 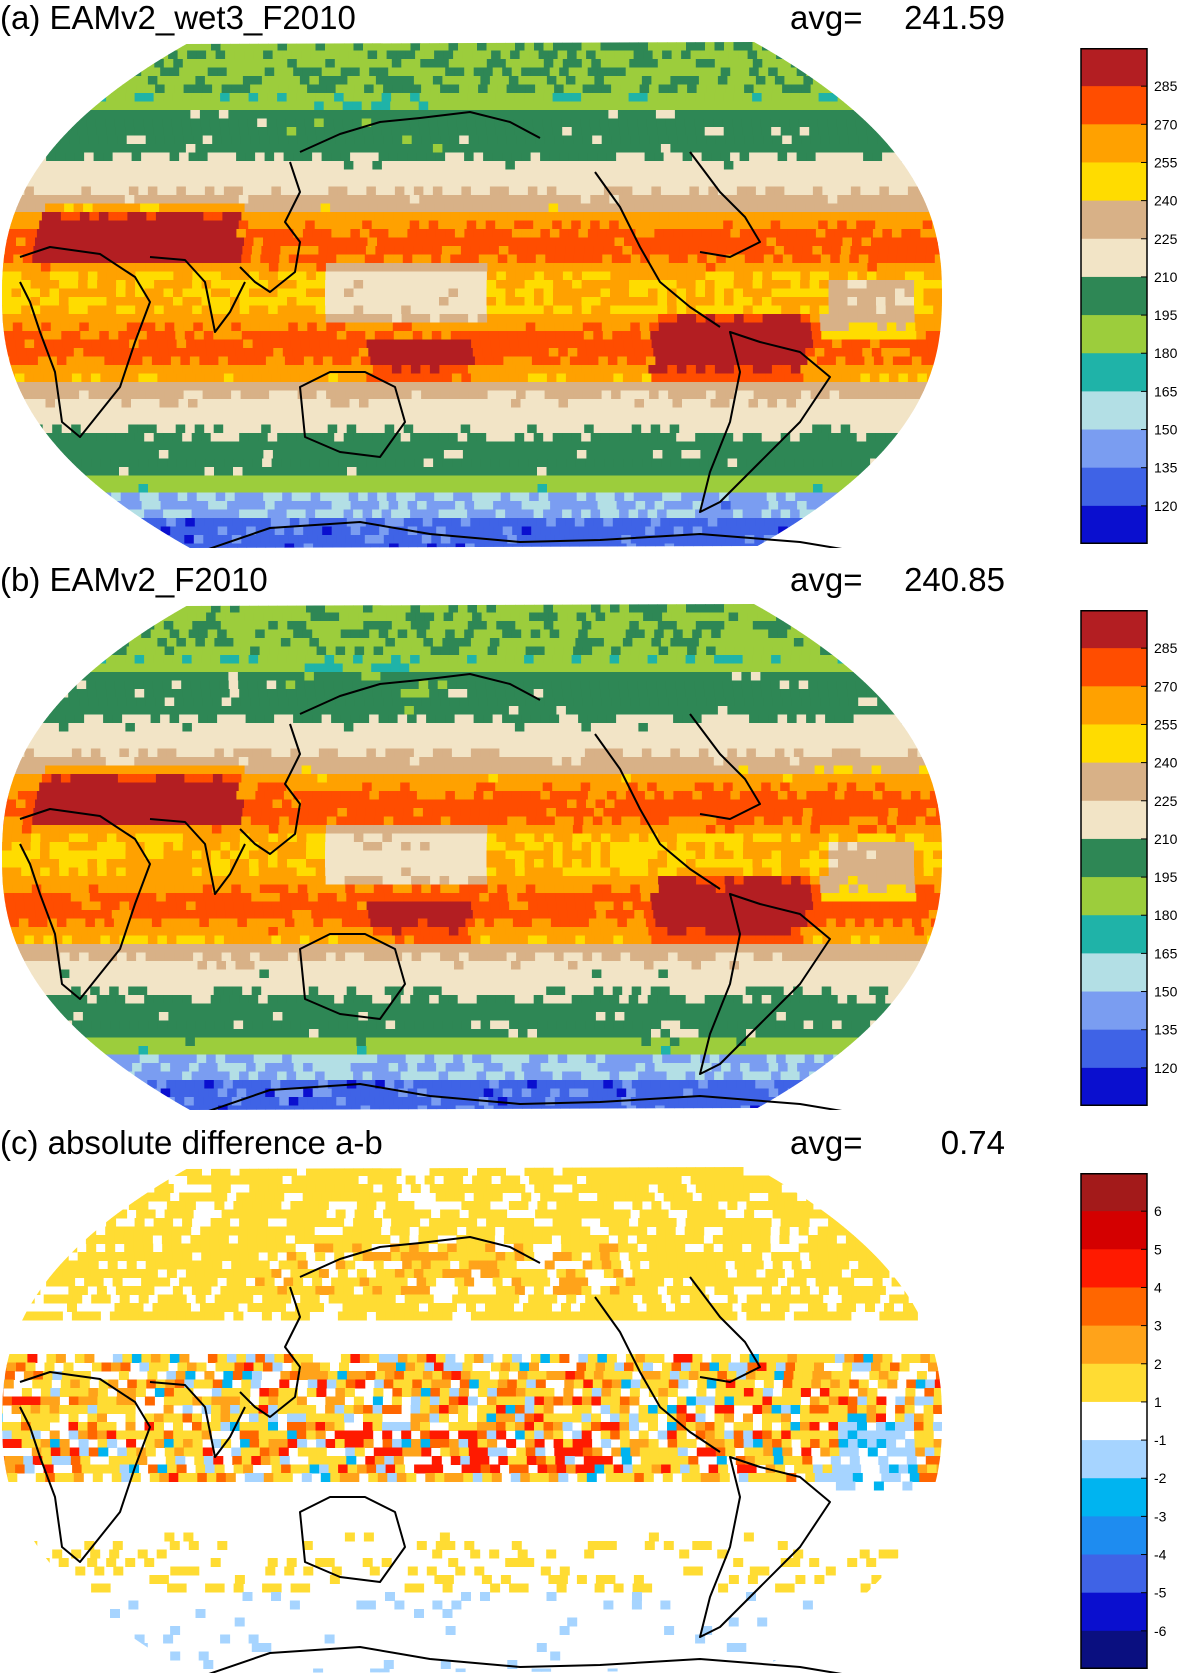 I want to click on panel-average: avg= 240.85, so click(x=897, y=580).